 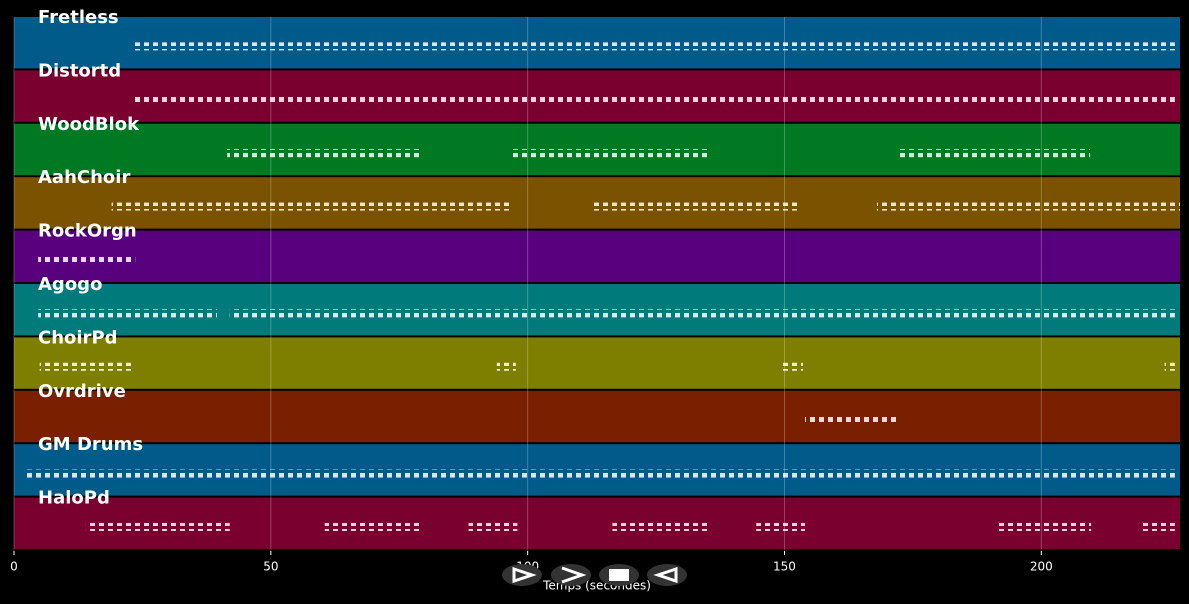 I want to click on track-name: AahChoir, so click(x=84, y=177).